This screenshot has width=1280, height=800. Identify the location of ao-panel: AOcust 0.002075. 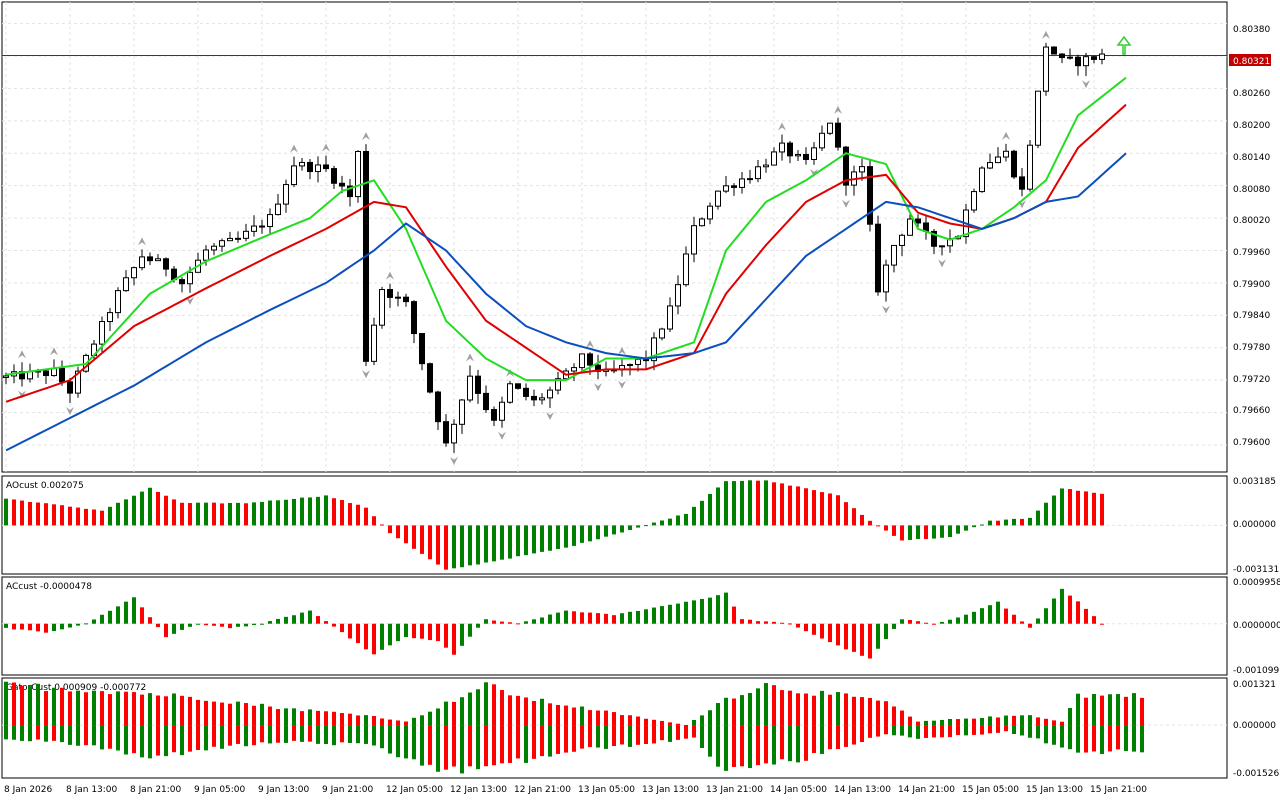
(614, 525).